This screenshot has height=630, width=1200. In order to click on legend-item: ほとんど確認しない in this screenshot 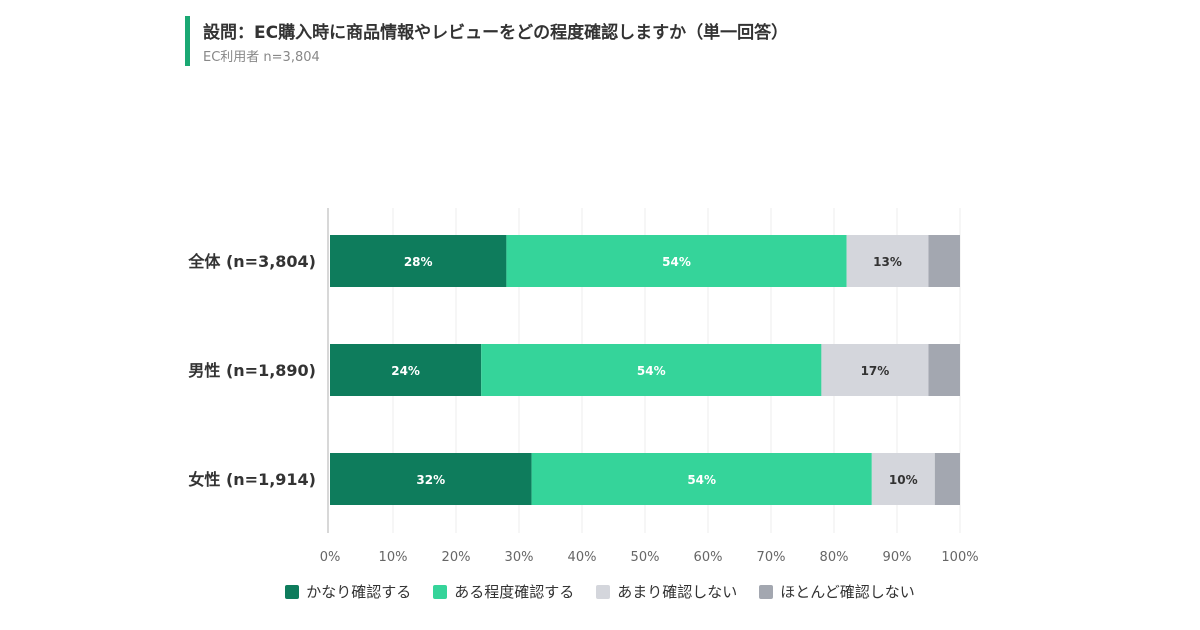, I will do `click(837, 591)`.